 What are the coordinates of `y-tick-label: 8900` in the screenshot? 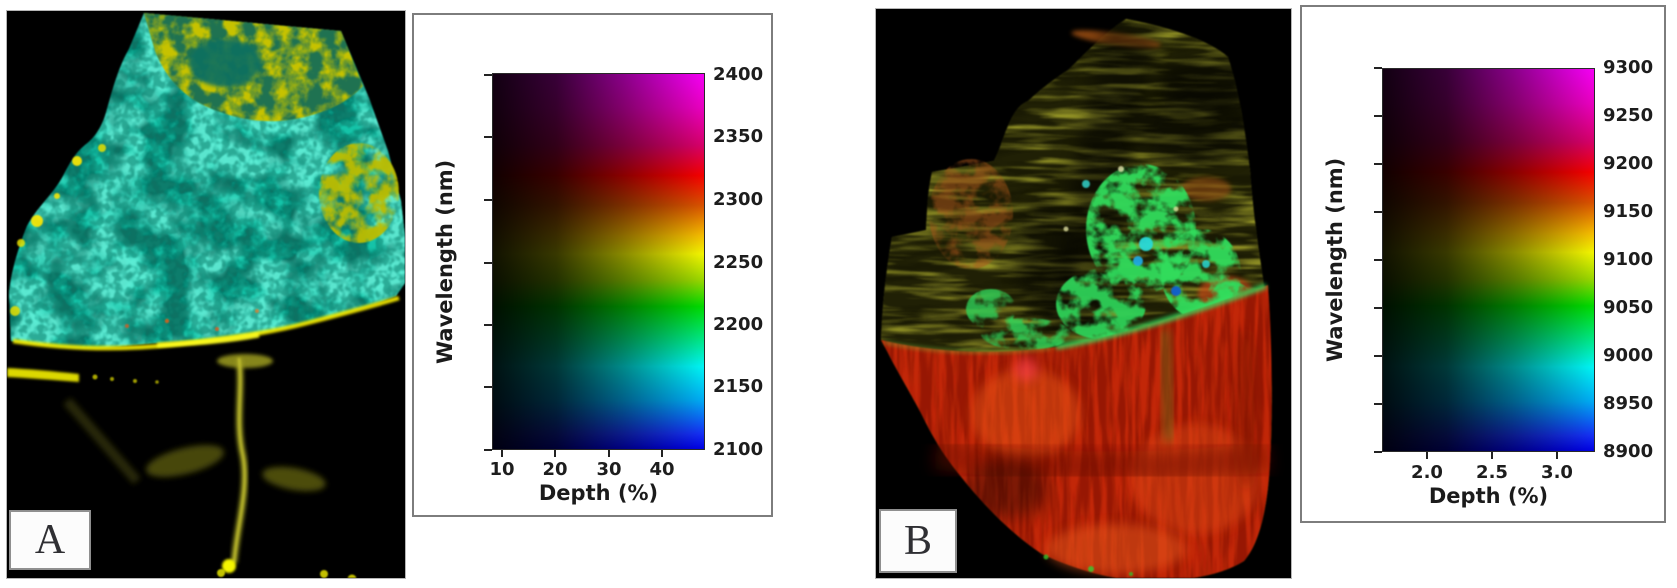 It's located at (1628, 451).